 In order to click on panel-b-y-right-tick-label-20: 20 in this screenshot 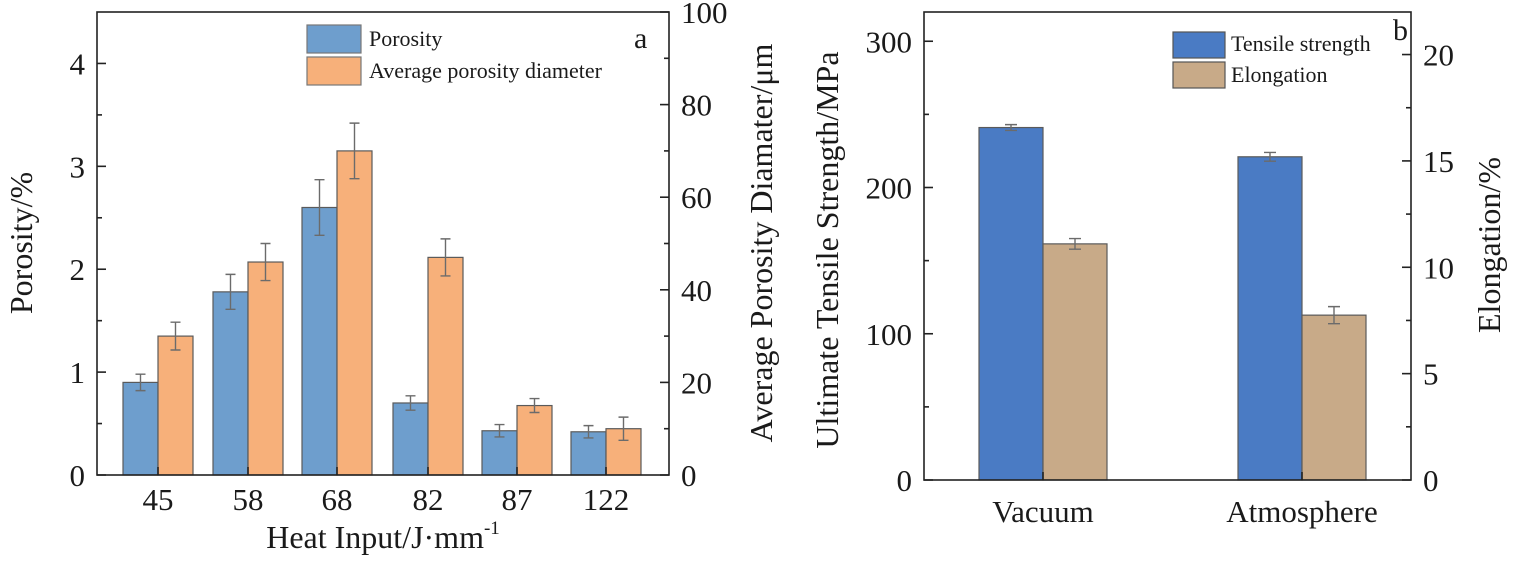, I will do `click(1438, 55)`.